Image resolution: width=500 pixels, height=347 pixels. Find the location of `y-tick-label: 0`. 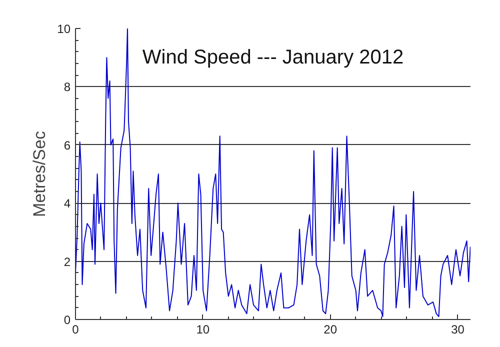

y-tick-label: 0 is located at coordinates (67, 320).